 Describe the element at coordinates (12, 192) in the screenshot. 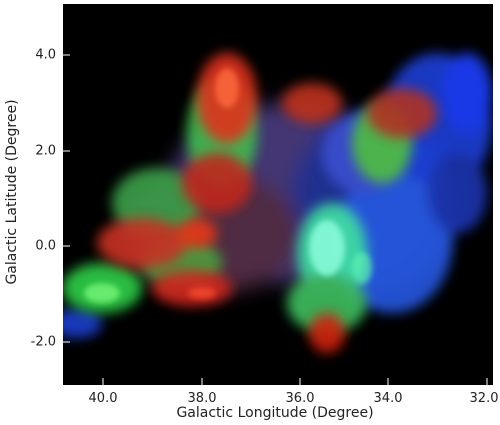

I see `y-axis-title: Galactic Latitude (Degree)` at that location.